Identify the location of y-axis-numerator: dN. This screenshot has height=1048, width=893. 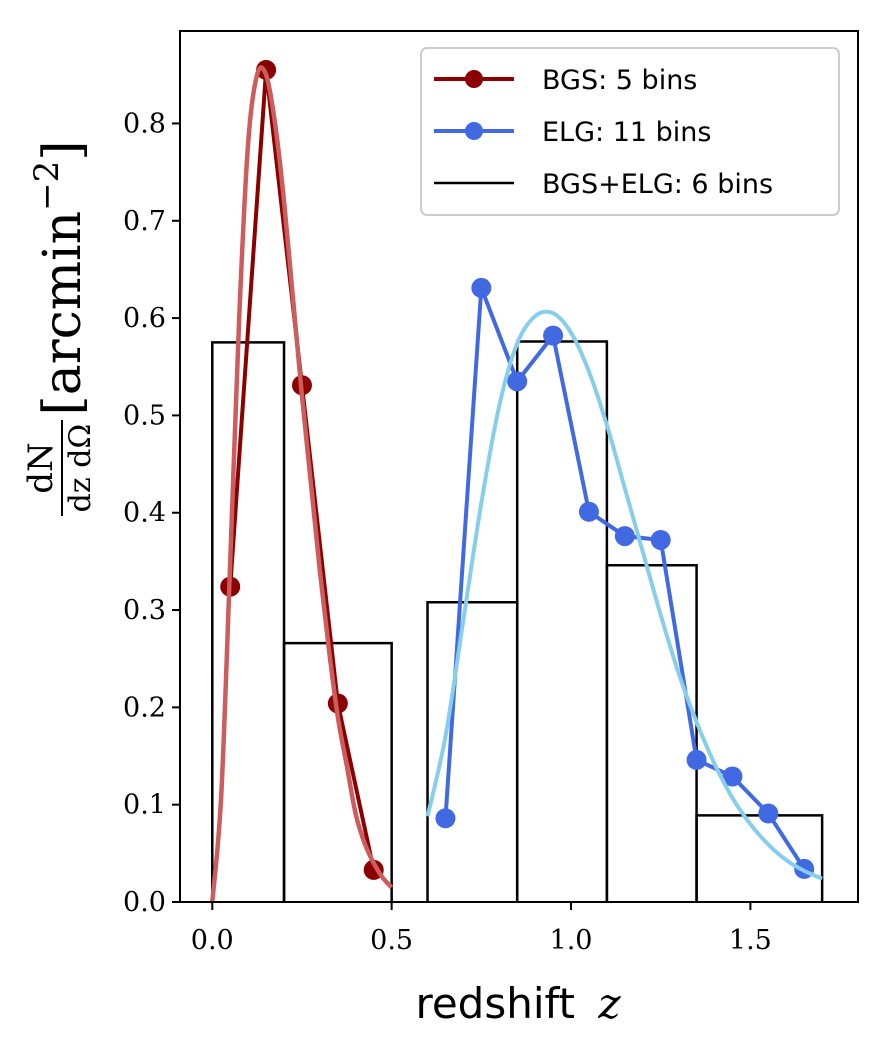
(41, 468).